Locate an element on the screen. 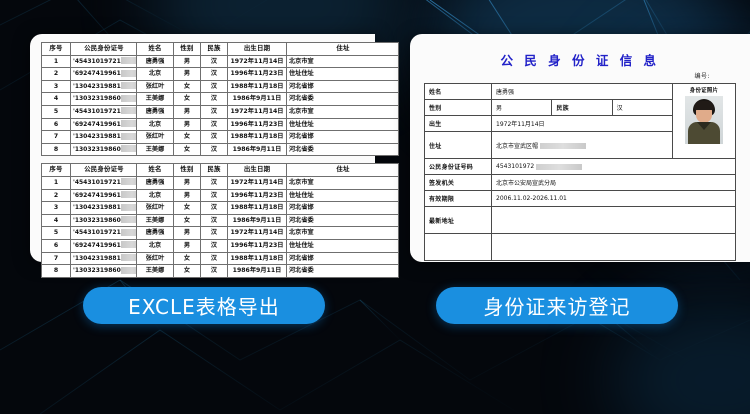 This screenshot has width=750, height=414. id-photo-caption: 身份证照片 is located at coordinates (704, 91).